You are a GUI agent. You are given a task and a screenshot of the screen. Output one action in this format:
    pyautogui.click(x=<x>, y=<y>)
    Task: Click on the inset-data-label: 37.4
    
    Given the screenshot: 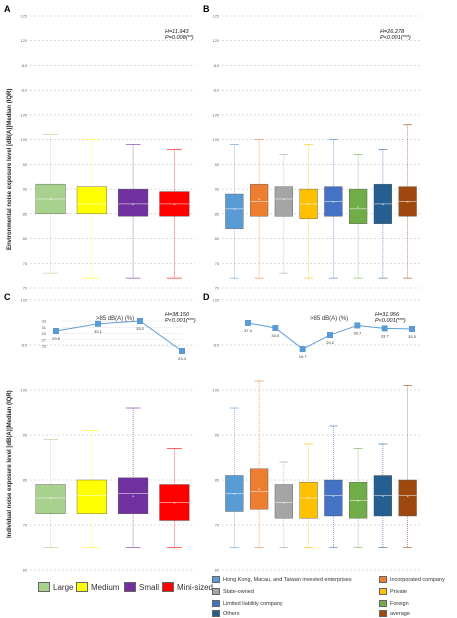 What is the action you would take?
    pyautogui.click(x=248, y=330)
    